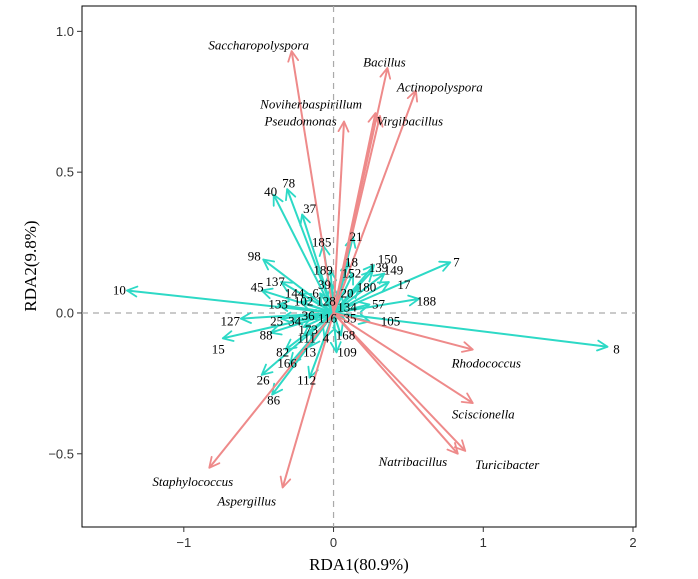 This screenshot has height=579, width=698. Describe the element at coordinates (346, 334) in the screenshot. I see `sample-label-168: 168` at that location.